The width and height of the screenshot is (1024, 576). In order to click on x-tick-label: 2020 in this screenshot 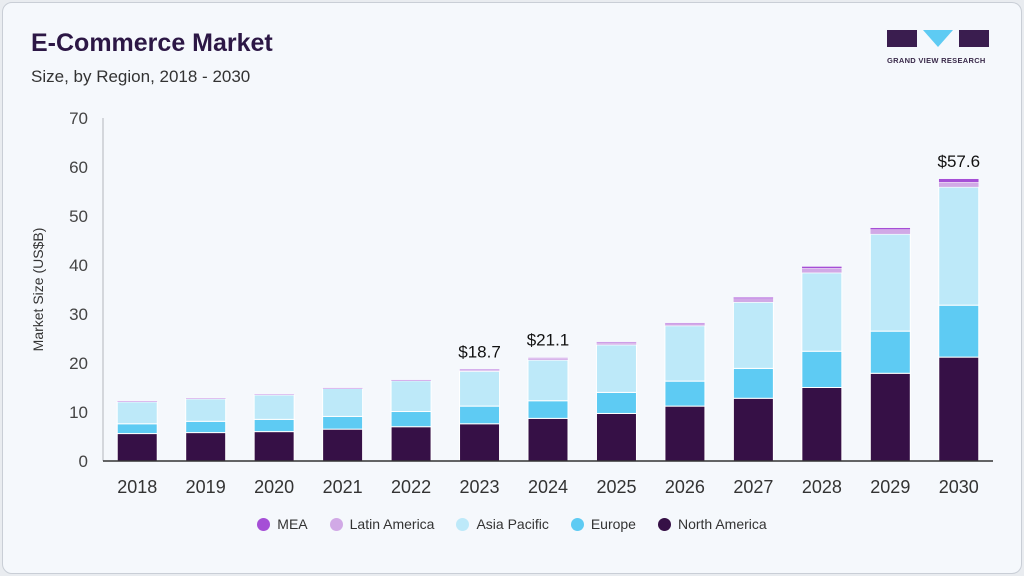, I will do `click(274, 487)`.